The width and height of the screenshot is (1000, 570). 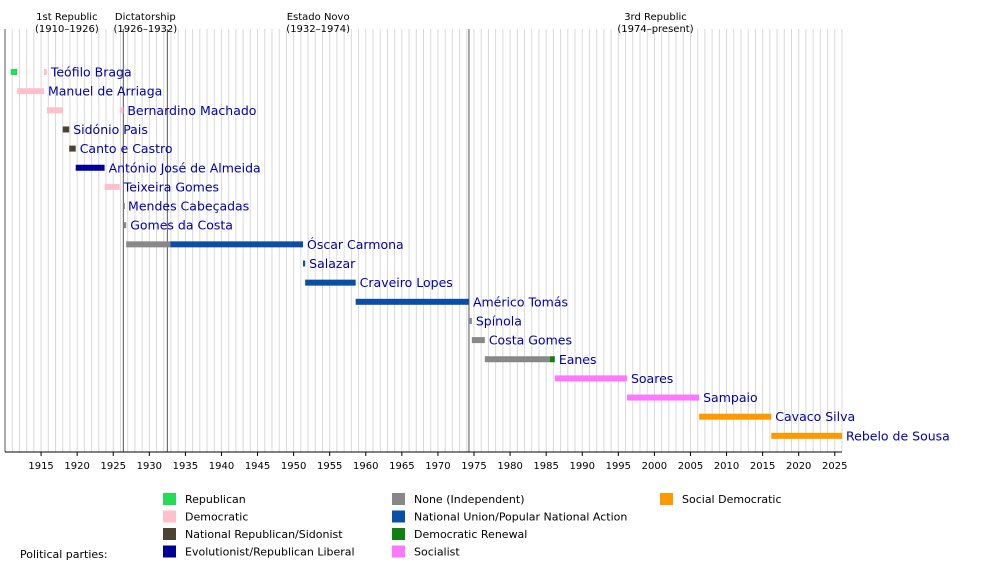 I want to click on legend-title: Political parties:, so click(x=64, y=554).